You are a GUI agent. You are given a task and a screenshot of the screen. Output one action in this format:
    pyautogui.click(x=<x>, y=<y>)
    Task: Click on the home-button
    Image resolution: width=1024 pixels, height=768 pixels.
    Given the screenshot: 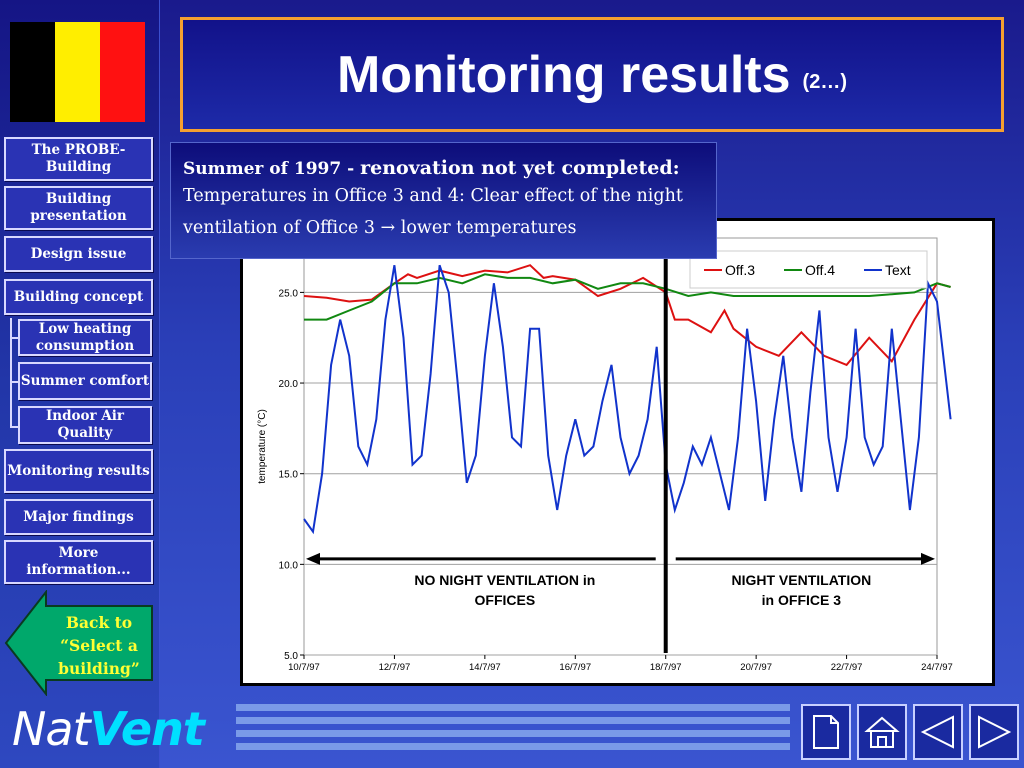 What is the action you would take?
    pyautogui.click(x=882, y=732)
    